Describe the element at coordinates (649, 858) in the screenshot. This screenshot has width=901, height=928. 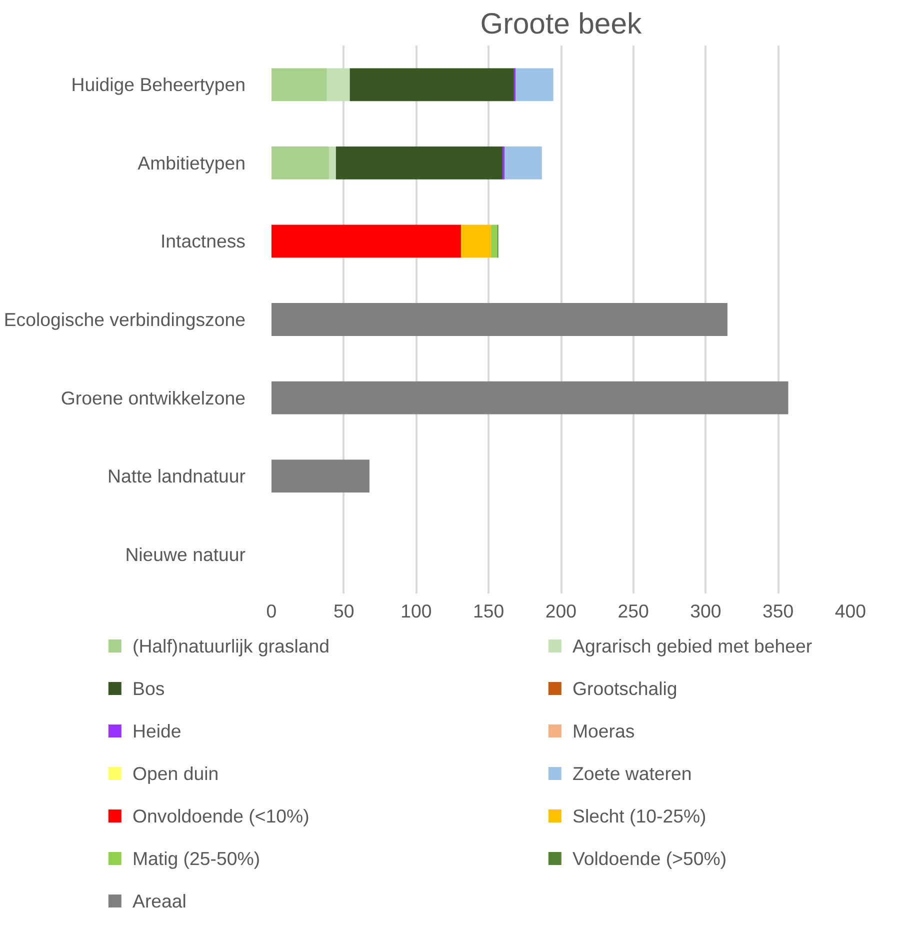
I see `legend-label: Voldoende (>50%)` at that location.